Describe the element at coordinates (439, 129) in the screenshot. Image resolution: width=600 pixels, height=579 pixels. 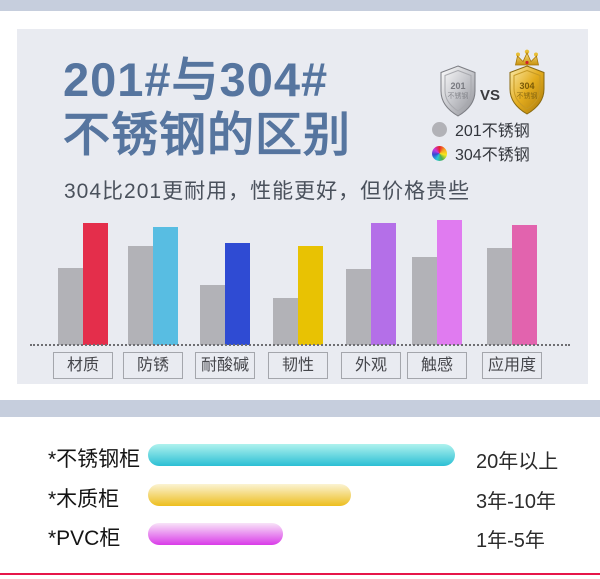
I see `gray-dot-icon` at that location.